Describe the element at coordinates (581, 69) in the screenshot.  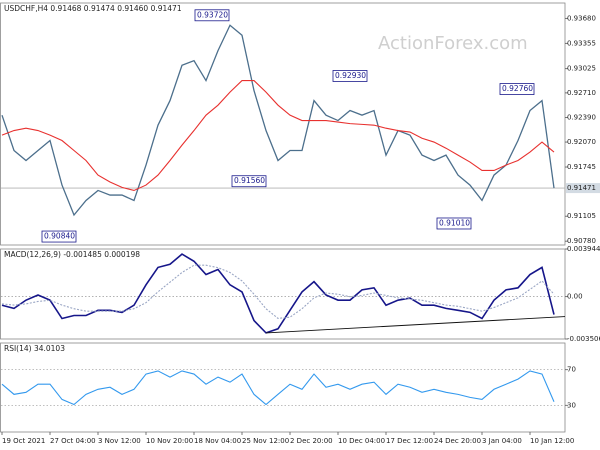
I see `y-tick-label: 0.93025` at that location.